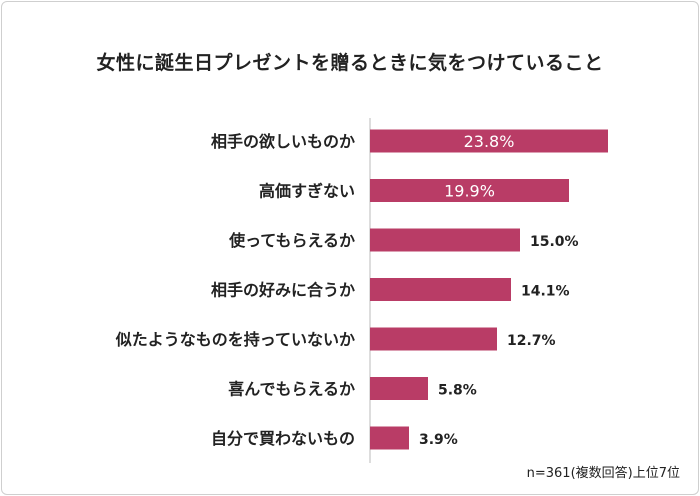 This screenshot has width=700, height=496. What do you see at coordinates (291, 389) in the screenshot?
I see `category-label: 喜んでもらえるか` at bounding box center [291, 389].